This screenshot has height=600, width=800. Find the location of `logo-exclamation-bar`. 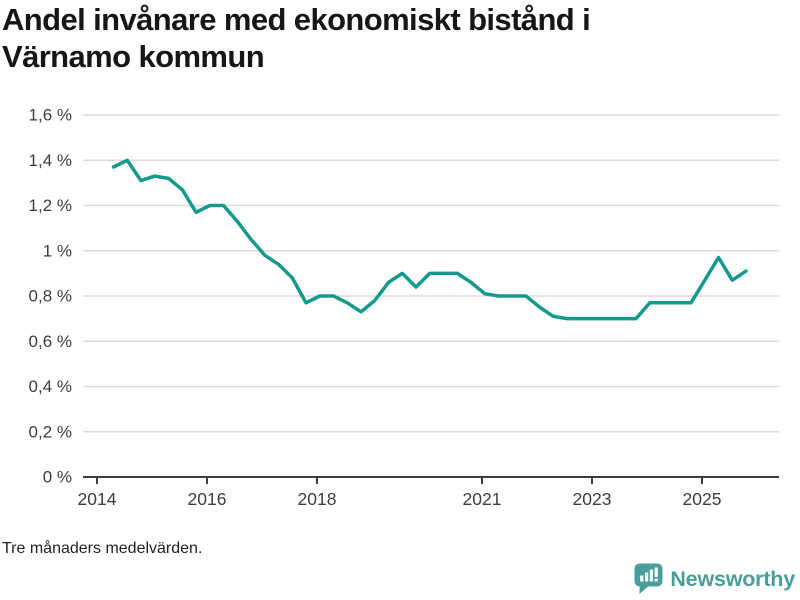

logo-exclamation-bar is located at coordinates (656, 572).